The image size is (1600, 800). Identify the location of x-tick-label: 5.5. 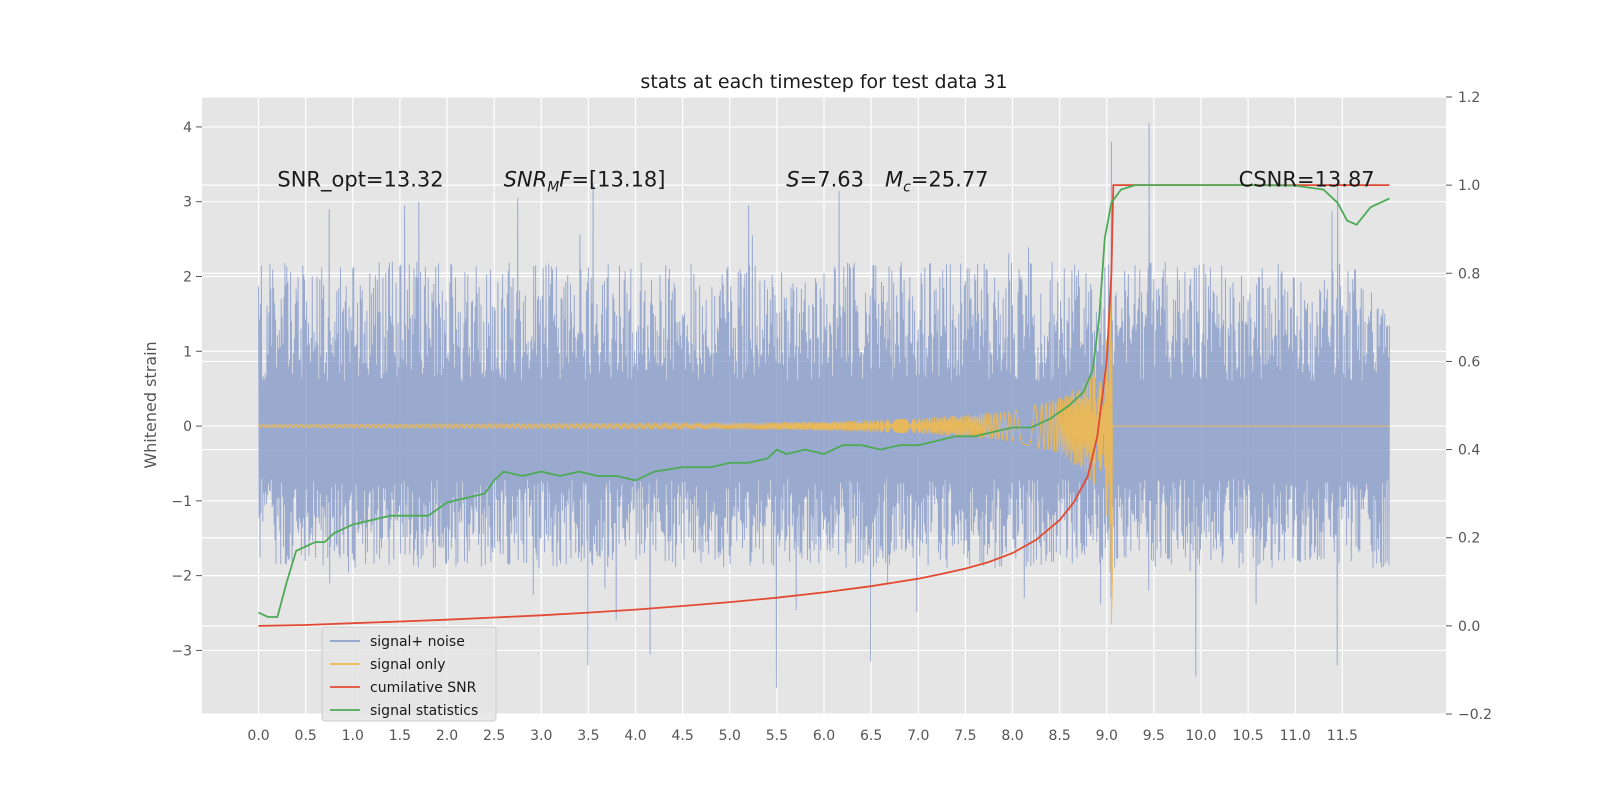
(777, 736).